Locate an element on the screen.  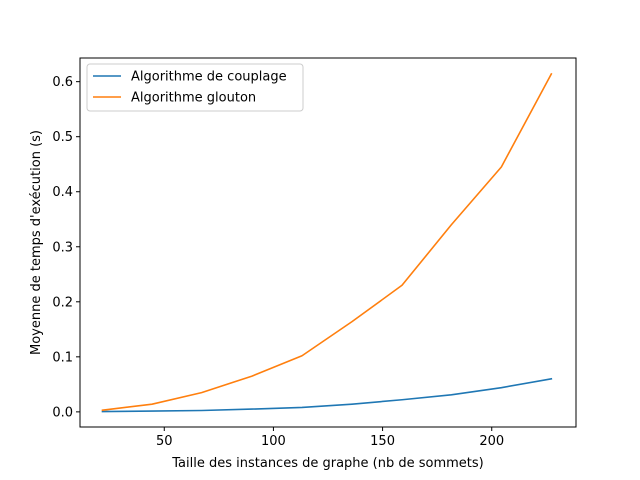
y-tick-label: 0.2 is located at coordinates (62, 302).